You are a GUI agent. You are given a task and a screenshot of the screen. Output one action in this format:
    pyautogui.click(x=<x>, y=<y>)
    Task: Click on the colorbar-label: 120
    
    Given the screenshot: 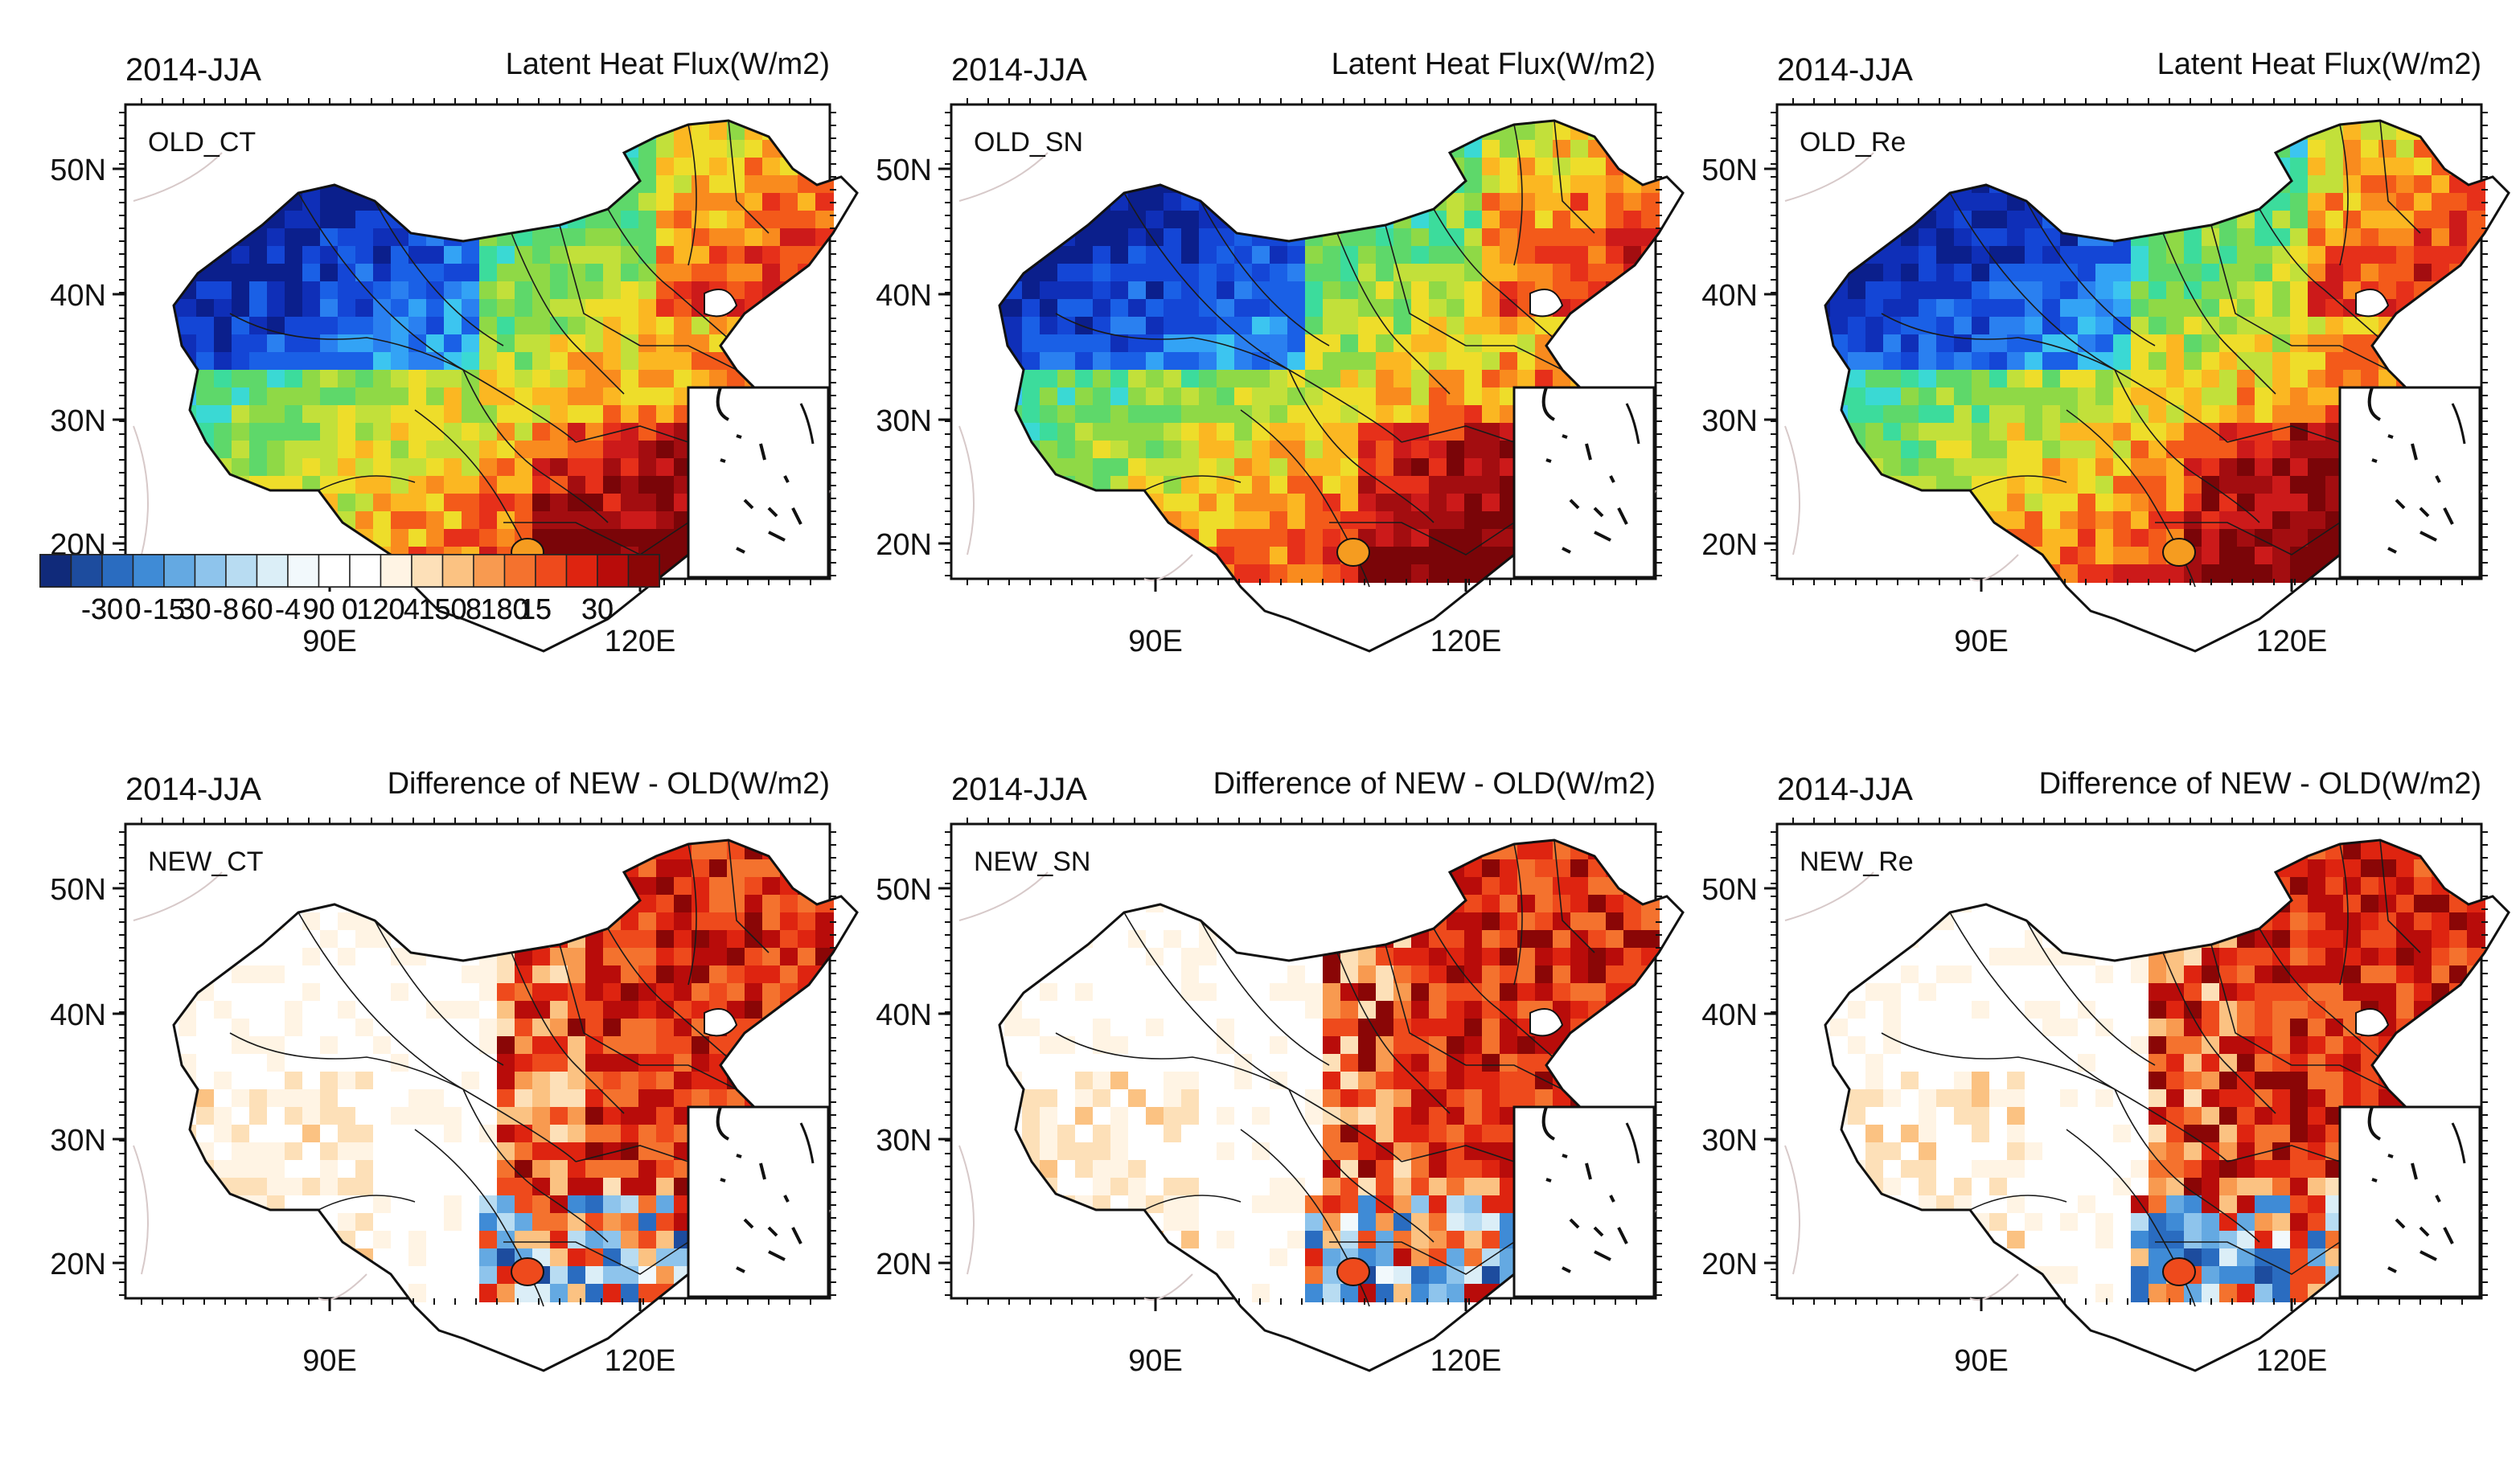 What is the action you would take?
    pyautogui.click(x=380, y=608)
    